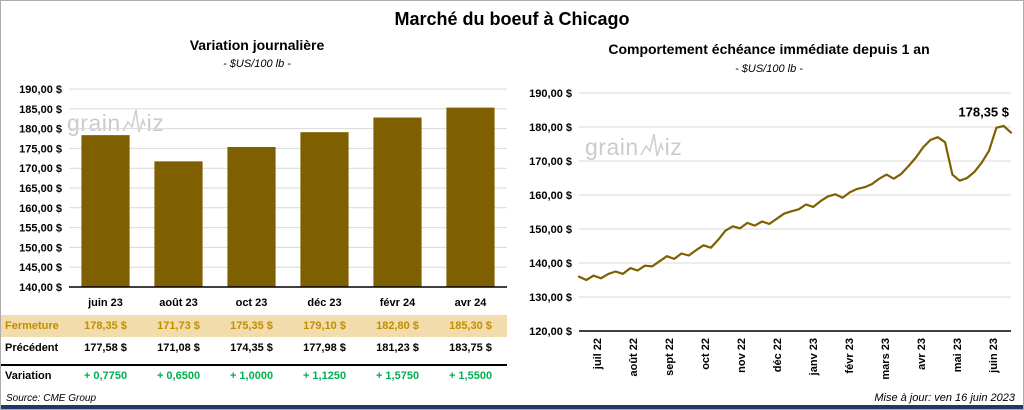 This screenshot has width=1024, height=410. I want to click on price-value: 185,30 $, so click(470, 326).